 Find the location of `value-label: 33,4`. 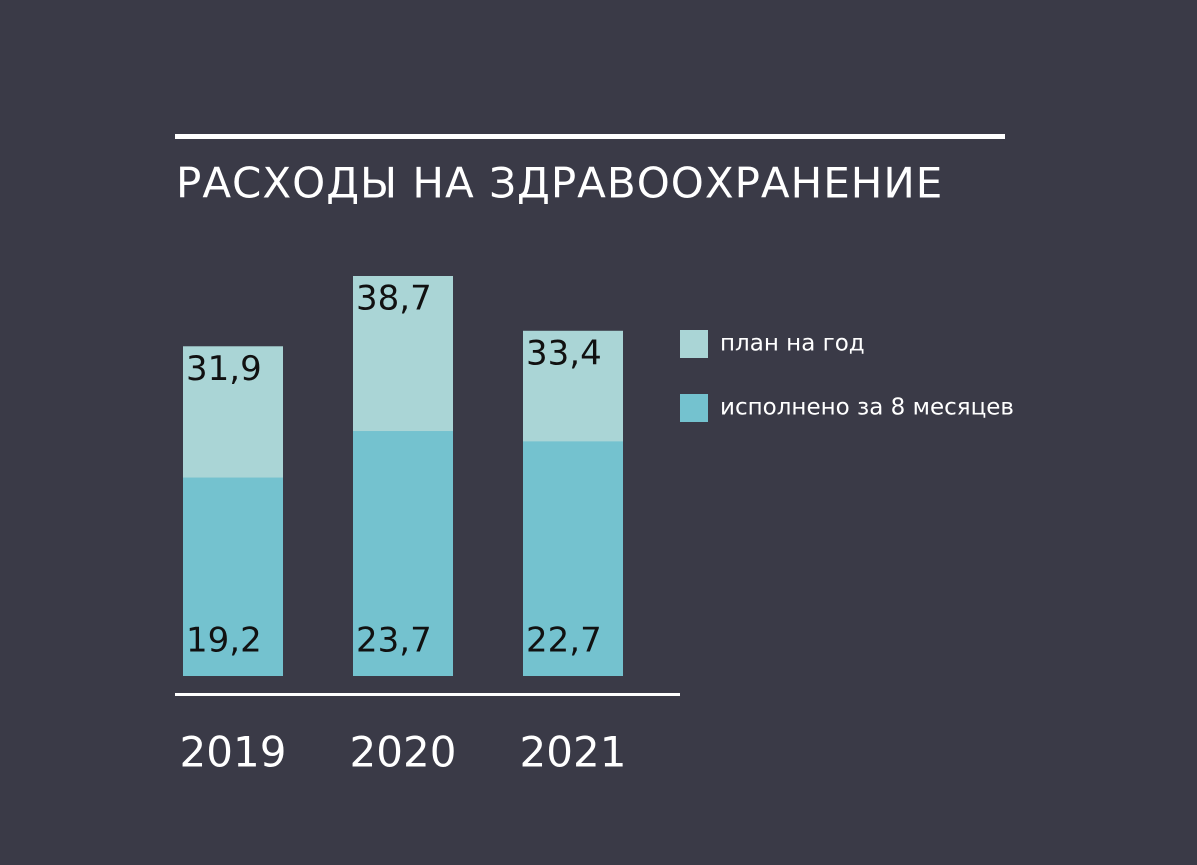

value-label: 33,4 is located at coordinates (564, 353).